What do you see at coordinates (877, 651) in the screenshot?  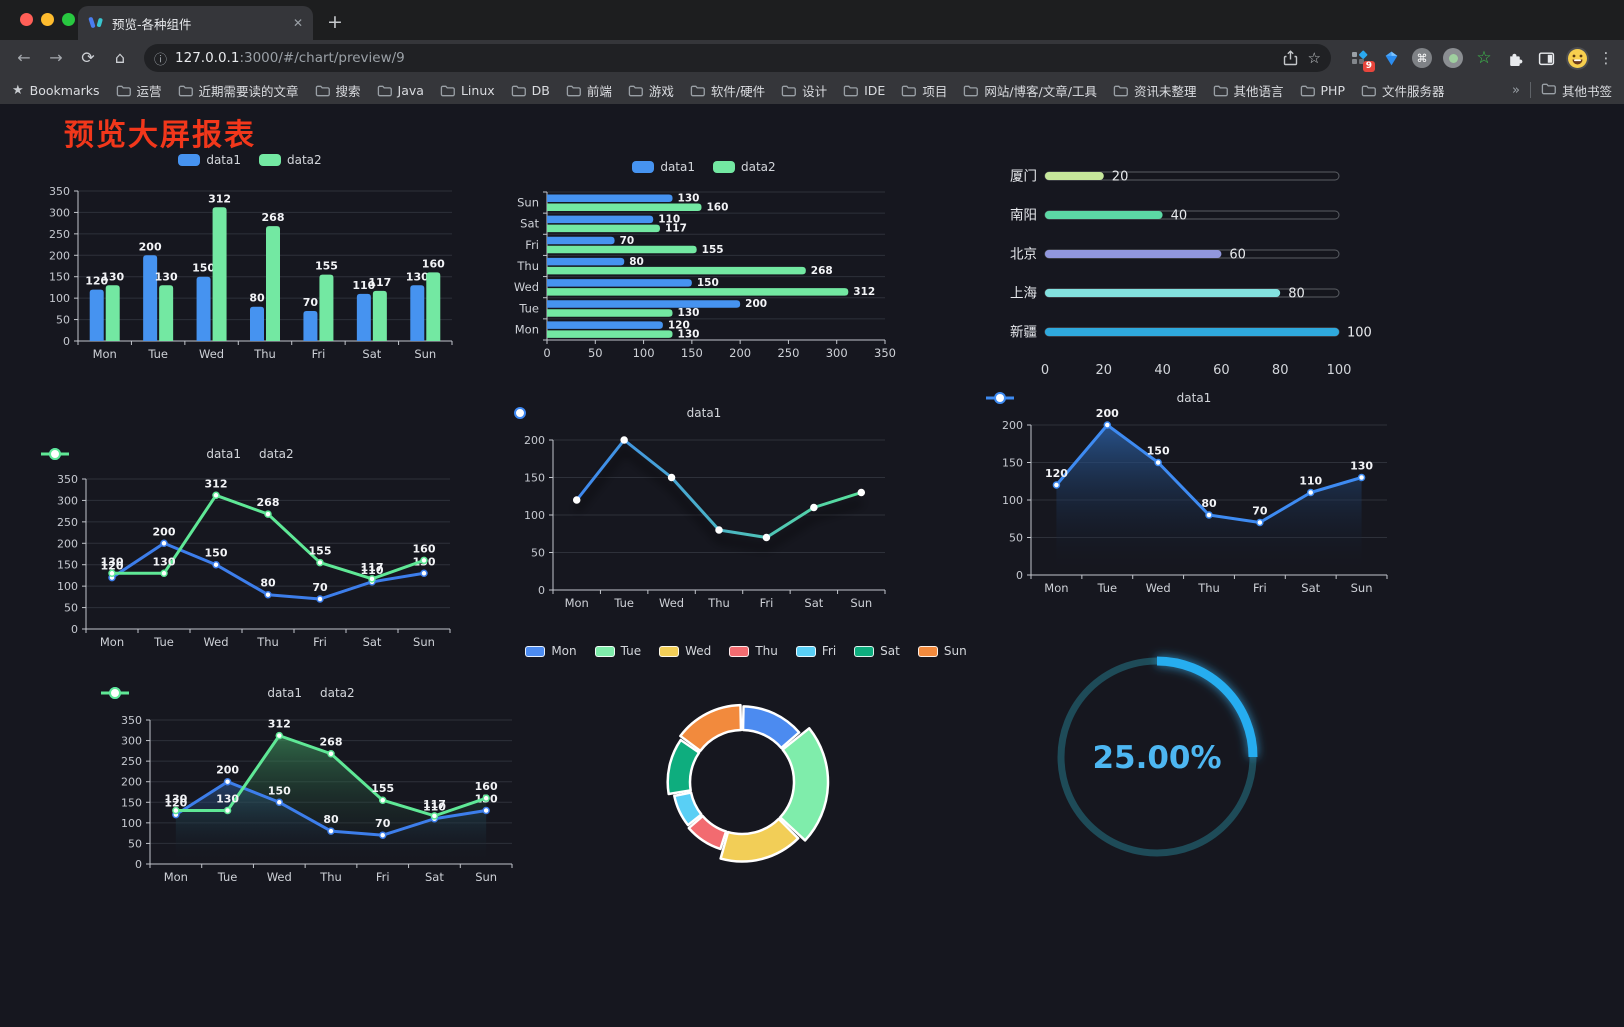 I see `legend-item-Sat: Sat` at bounding box center [877, 651].